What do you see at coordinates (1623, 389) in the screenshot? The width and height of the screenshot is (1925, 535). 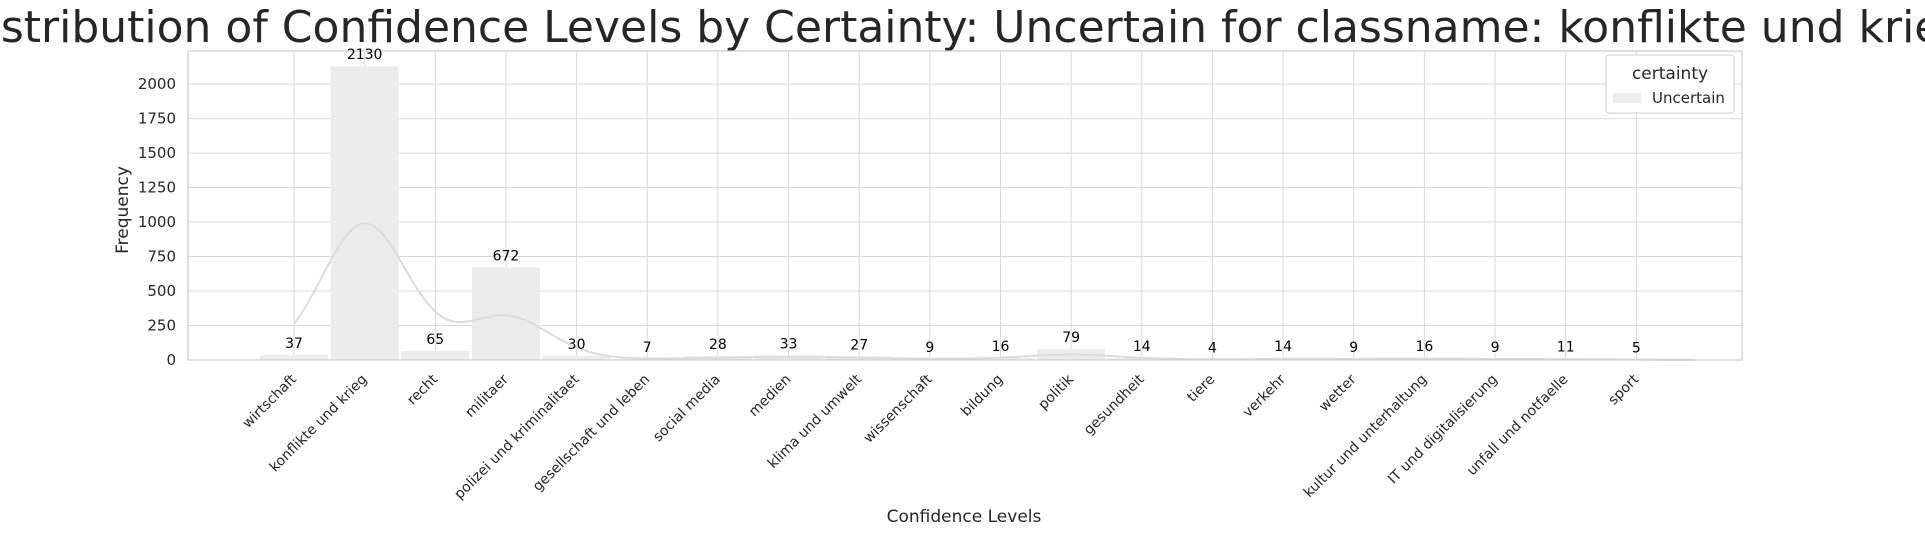 I see `x-tick-label: sport` at bounding box center [1623, 389].